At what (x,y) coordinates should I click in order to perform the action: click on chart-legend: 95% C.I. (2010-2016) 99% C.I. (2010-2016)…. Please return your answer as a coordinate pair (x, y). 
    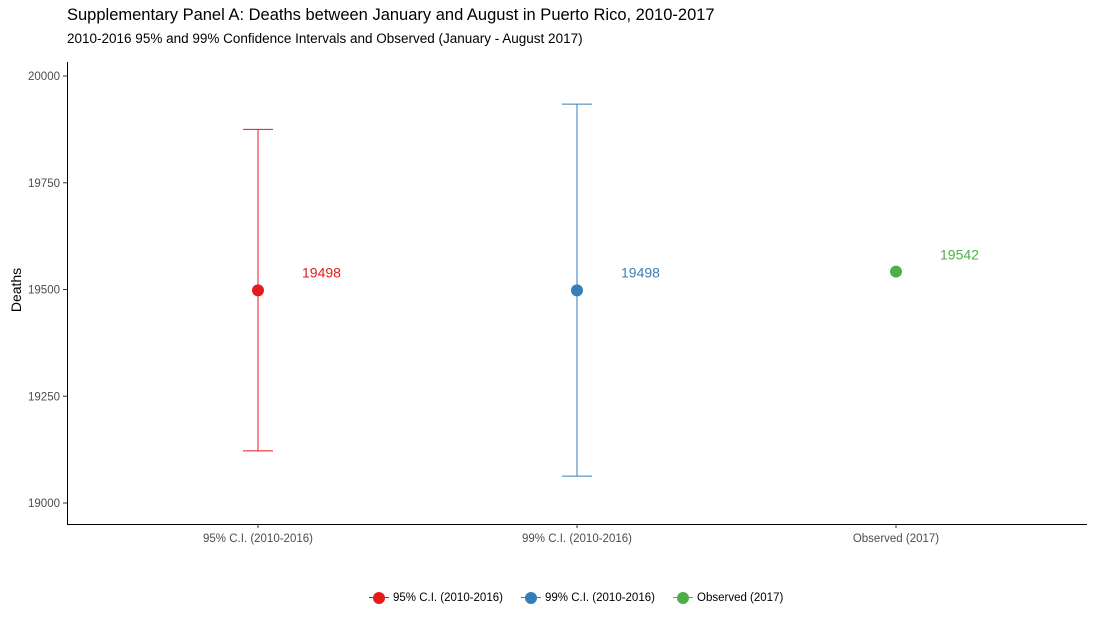
    Looking at the image, I should click on (547, 598).